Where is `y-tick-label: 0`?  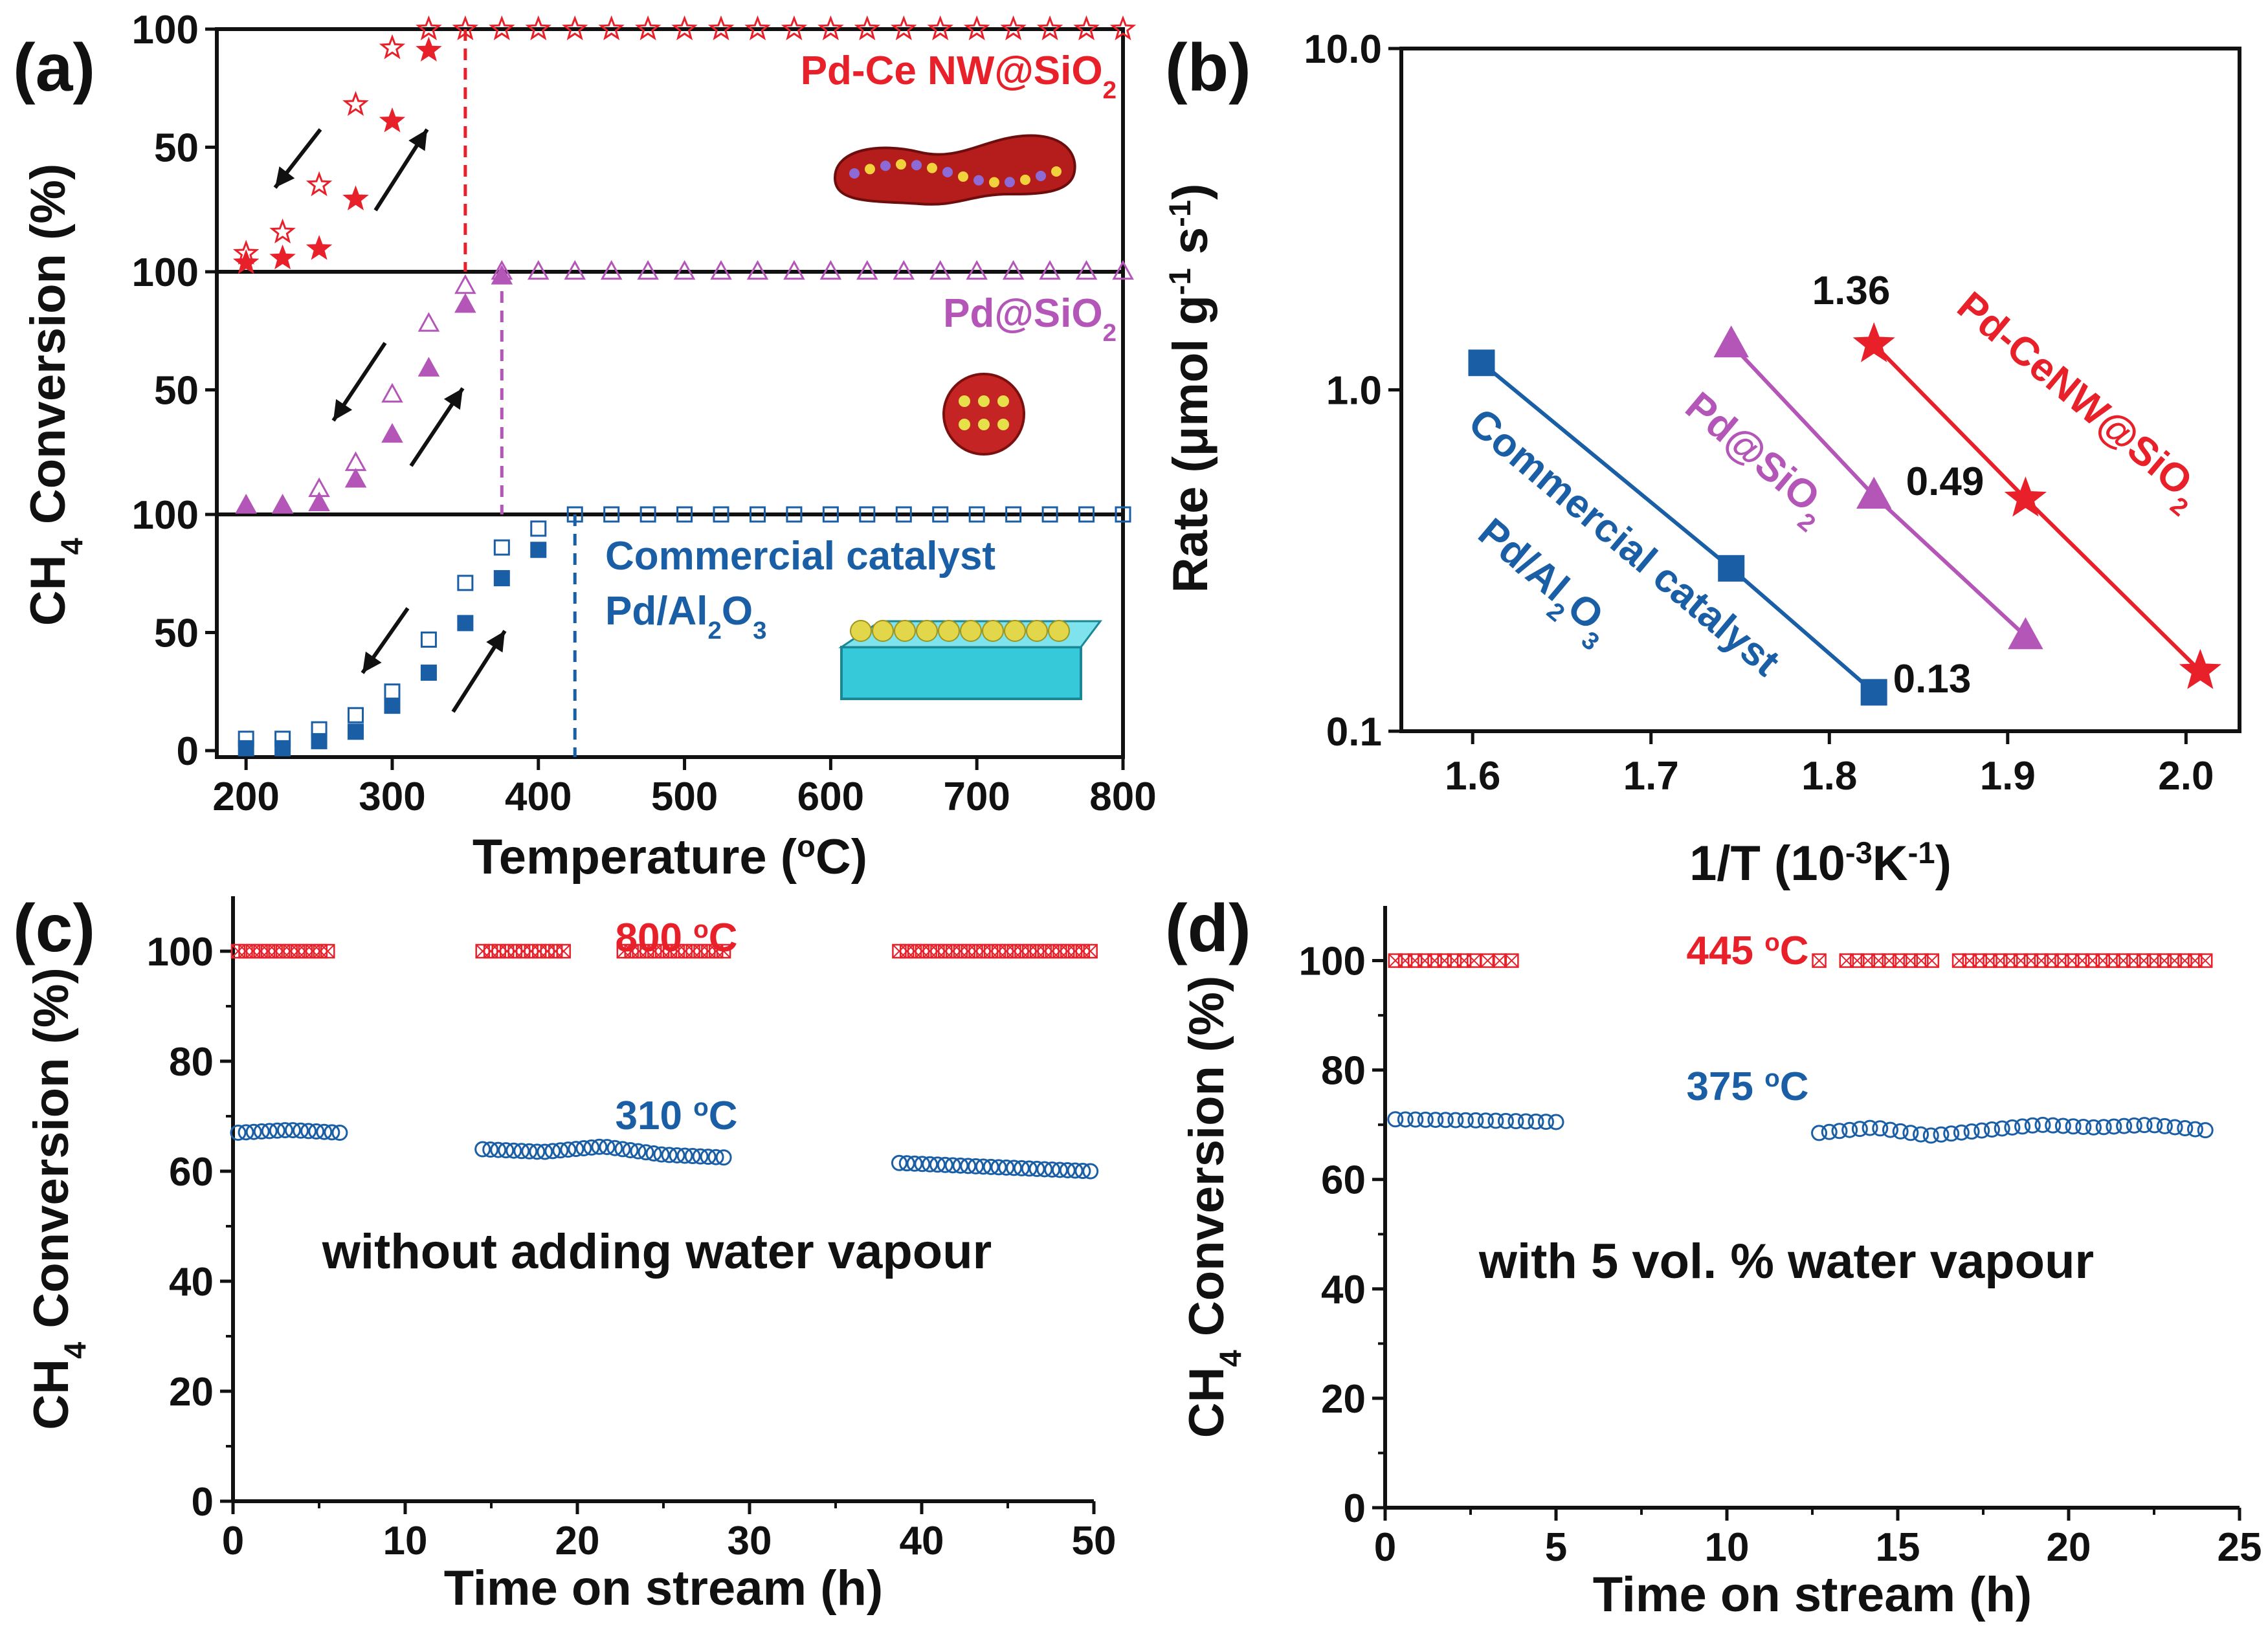 y-tick-label: 0 is located at coordinates (188, 751).